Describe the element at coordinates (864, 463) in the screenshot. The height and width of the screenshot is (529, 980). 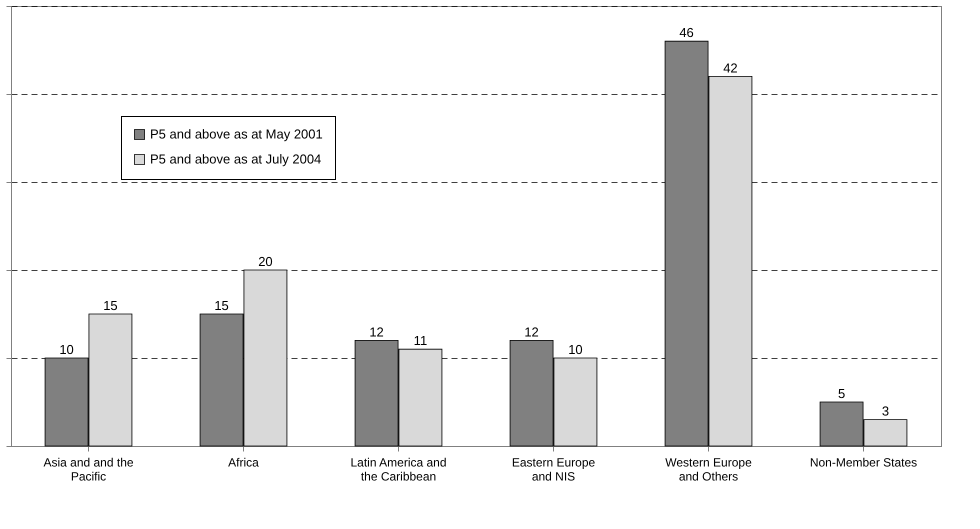
I see `x-tick-label: Non-Member States` at that location.